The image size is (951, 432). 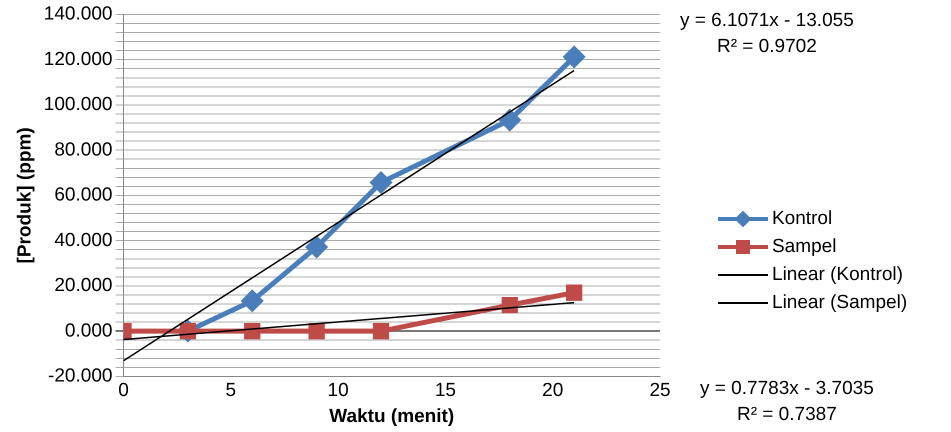 What do you see at coordinates (83, 240) in the screenshot?
I see `y-tick-label: 40.000` at bounding box center [83, 240].